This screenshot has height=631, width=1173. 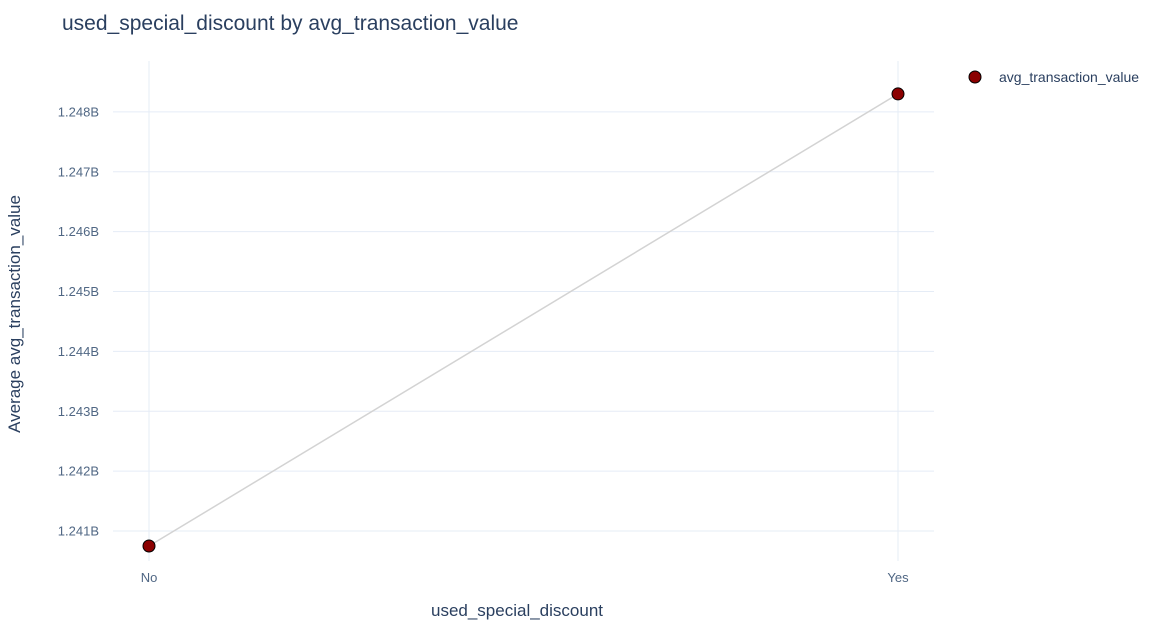 I want to click on y-tick-label: 1.246B, so click(x=78, y=231).